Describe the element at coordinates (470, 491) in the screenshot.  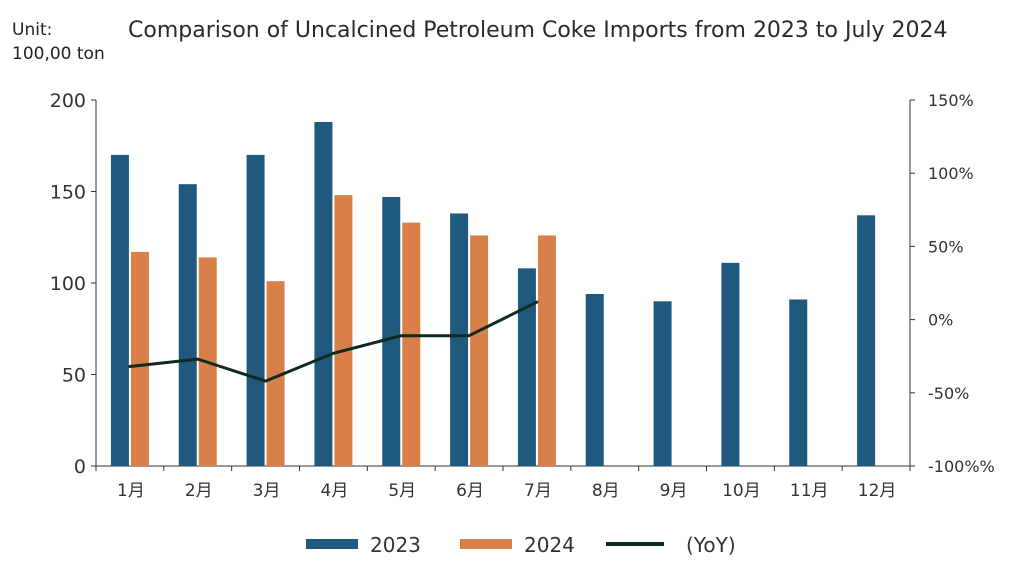
I see `x-axis-tick-label: 6月` at that location.